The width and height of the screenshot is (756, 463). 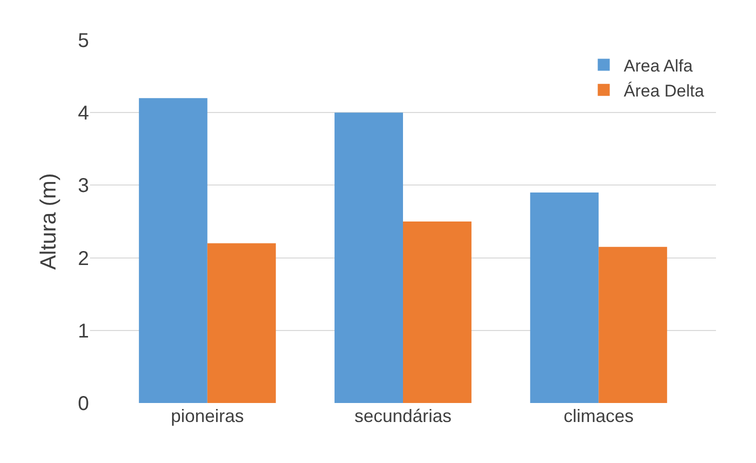 What do you see at coordinates (83, 259) in the screenshot?
I see `y-tick-label: 2` at bounding box center [83, 259].